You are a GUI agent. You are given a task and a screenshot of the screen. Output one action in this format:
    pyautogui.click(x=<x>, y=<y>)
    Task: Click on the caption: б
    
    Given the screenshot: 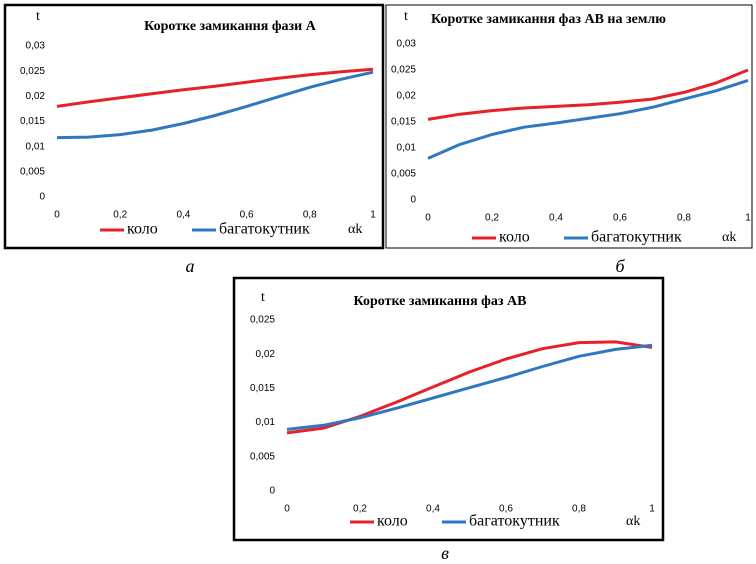 What is the action you would take?
    pyautogui.click(x=620, y=266)
    